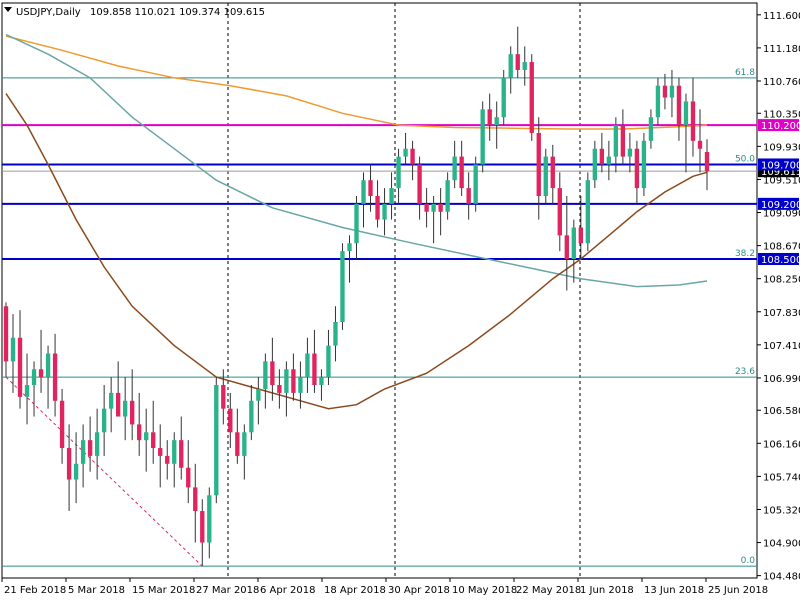  Describe the element at coordinates (781, 247) in the screenshot. I see `y-tick-label: 108.670` at that location.